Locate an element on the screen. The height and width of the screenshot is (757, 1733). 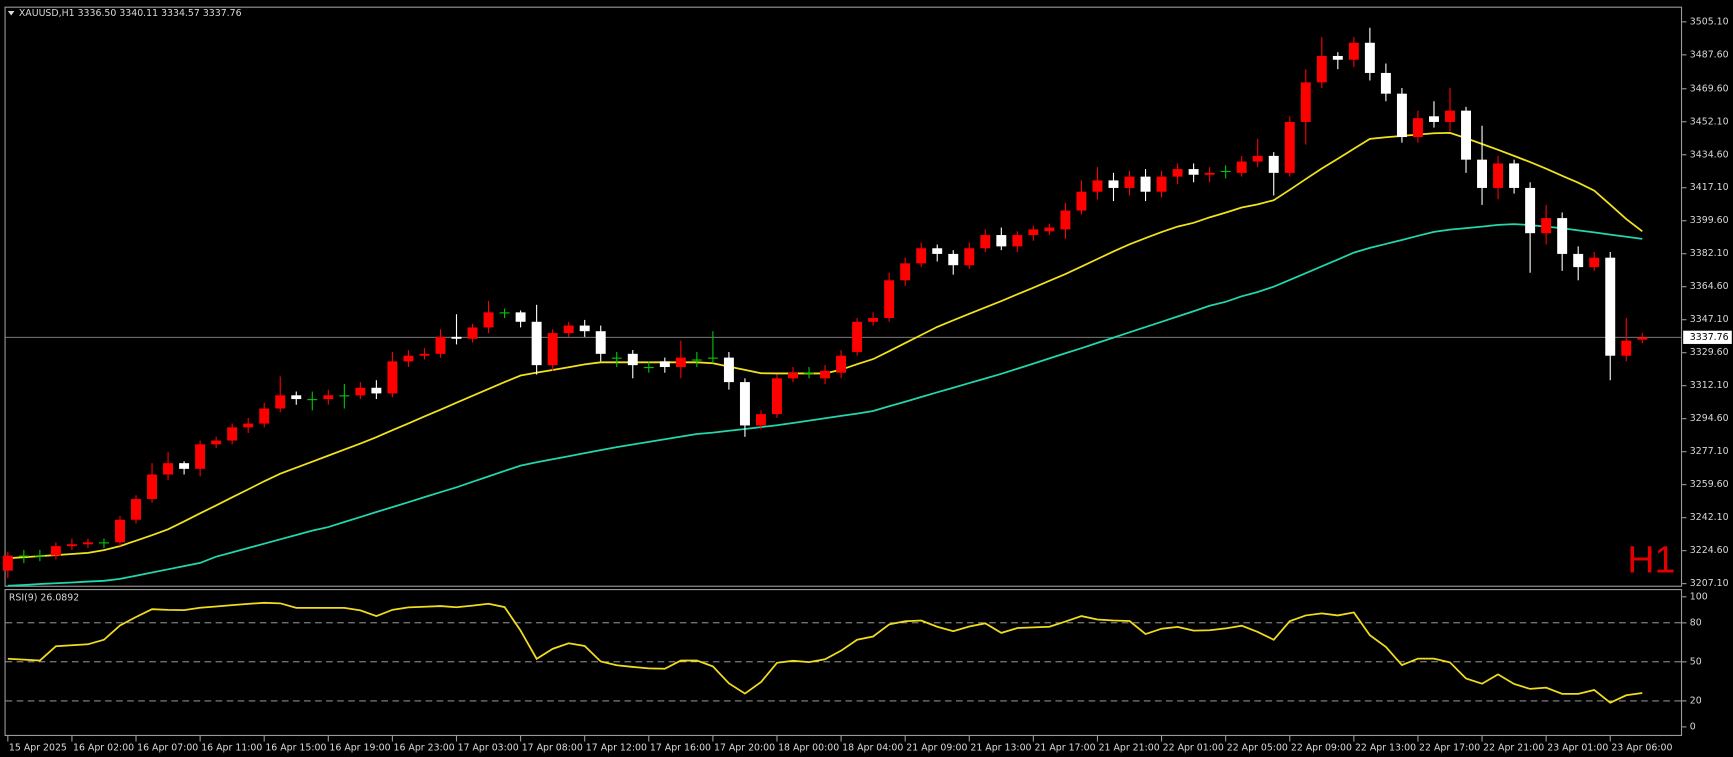
rsi-title: RSI(9) 26.0892 is located at coordinates (44, 597).